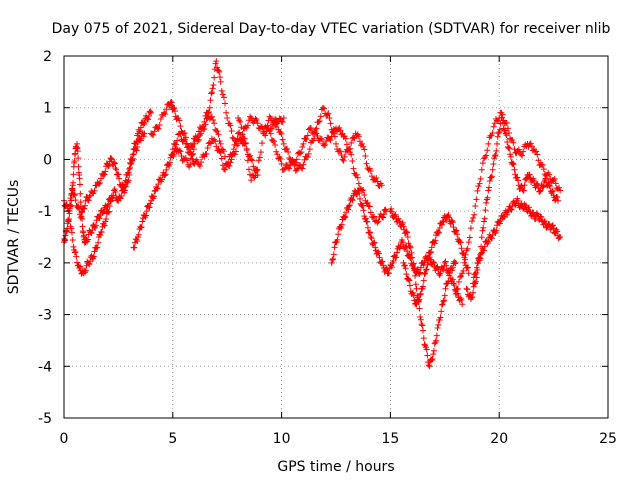  I want to click on y-tick-label: -5, so click(45, 419).